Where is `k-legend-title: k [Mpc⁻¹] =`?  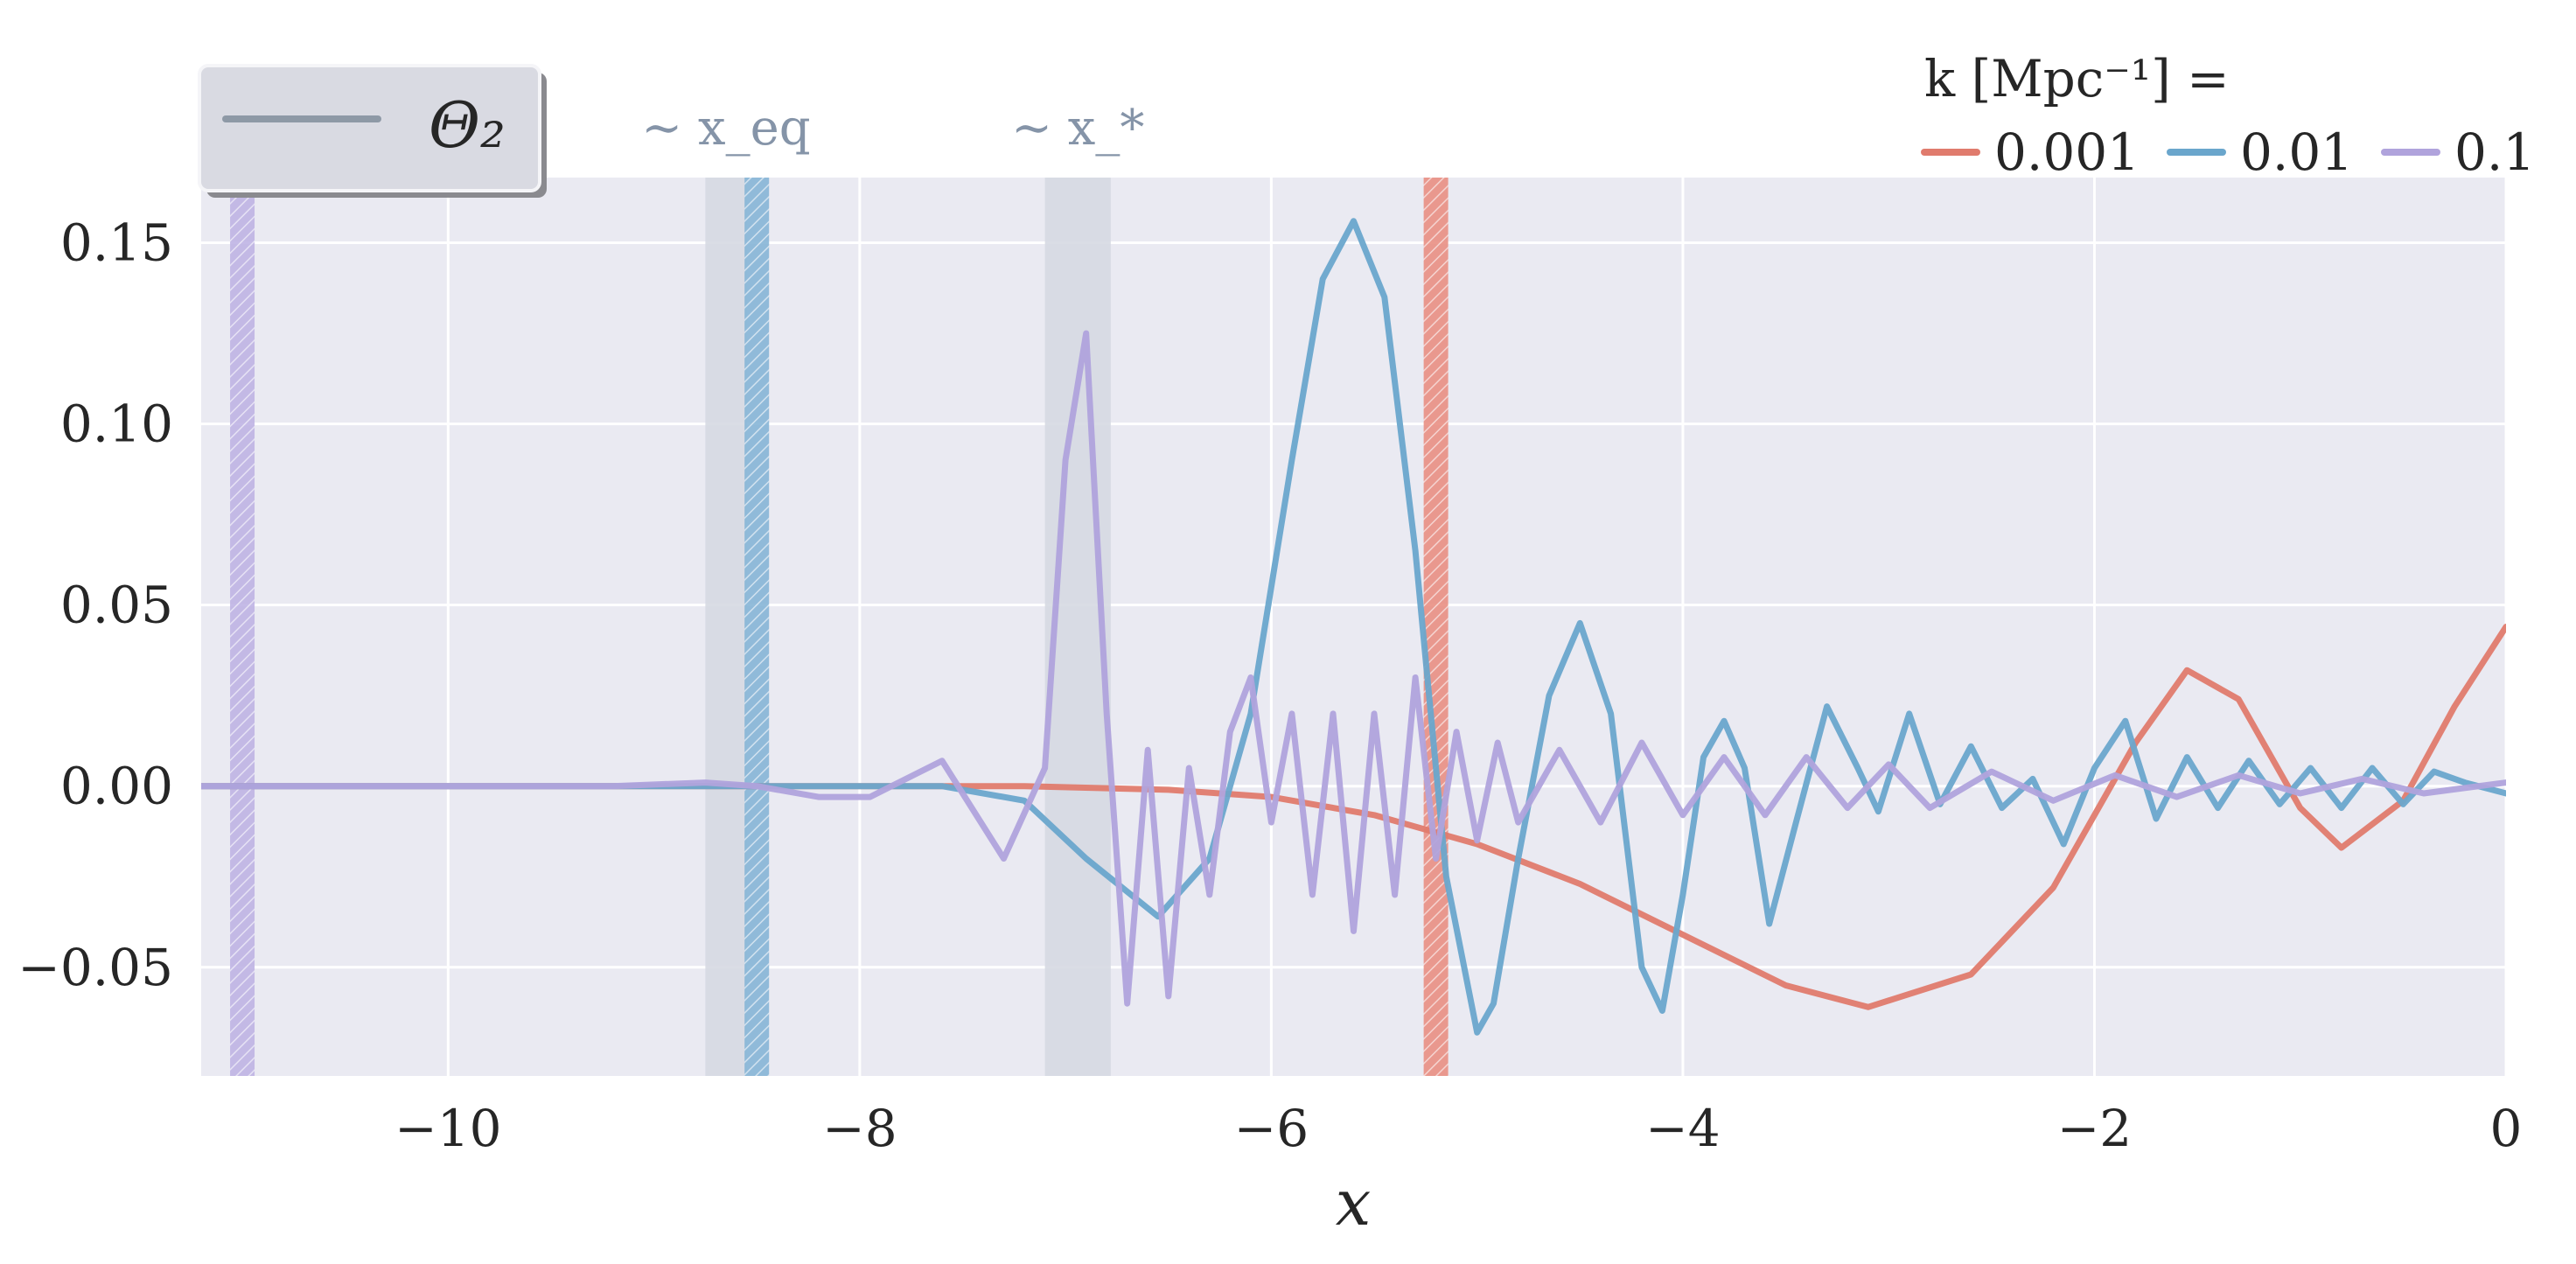 k-legend-title: k [Mpc⁻¹] = is located at coordinates (2077, 78).